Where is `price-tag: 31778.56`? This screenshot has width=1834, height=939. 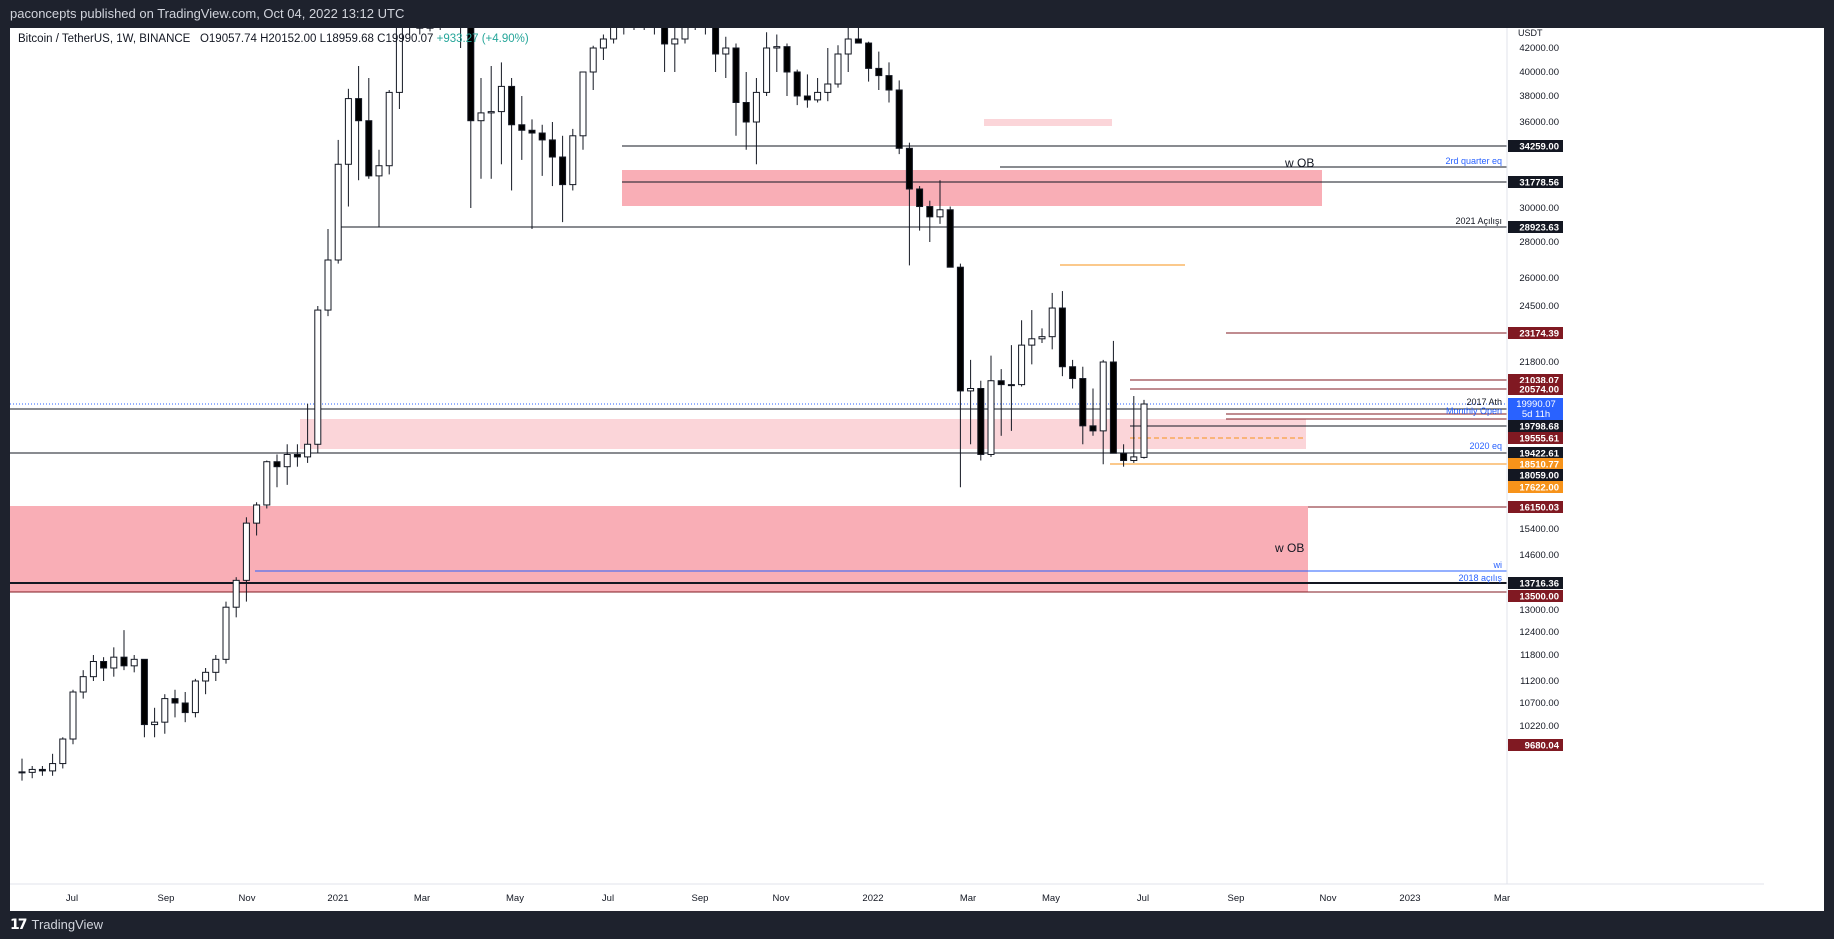
price-tag: 31778.56 is located at coordinates (1535, 182).